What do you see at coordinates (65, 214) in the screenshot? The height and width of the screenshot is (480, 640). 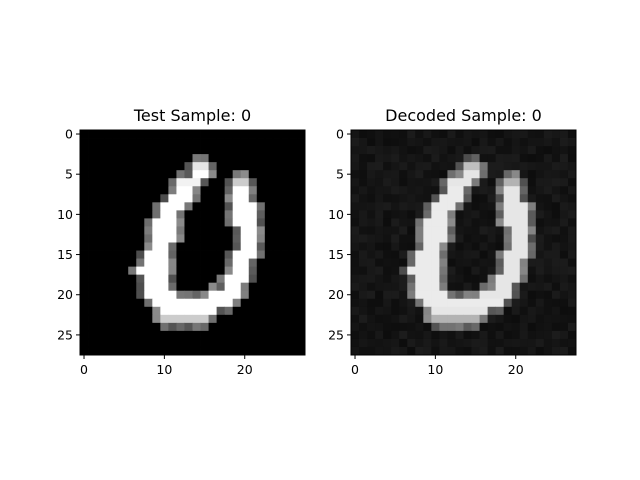 I see `y-tick-label: 10` at bounding box center [65, 214].